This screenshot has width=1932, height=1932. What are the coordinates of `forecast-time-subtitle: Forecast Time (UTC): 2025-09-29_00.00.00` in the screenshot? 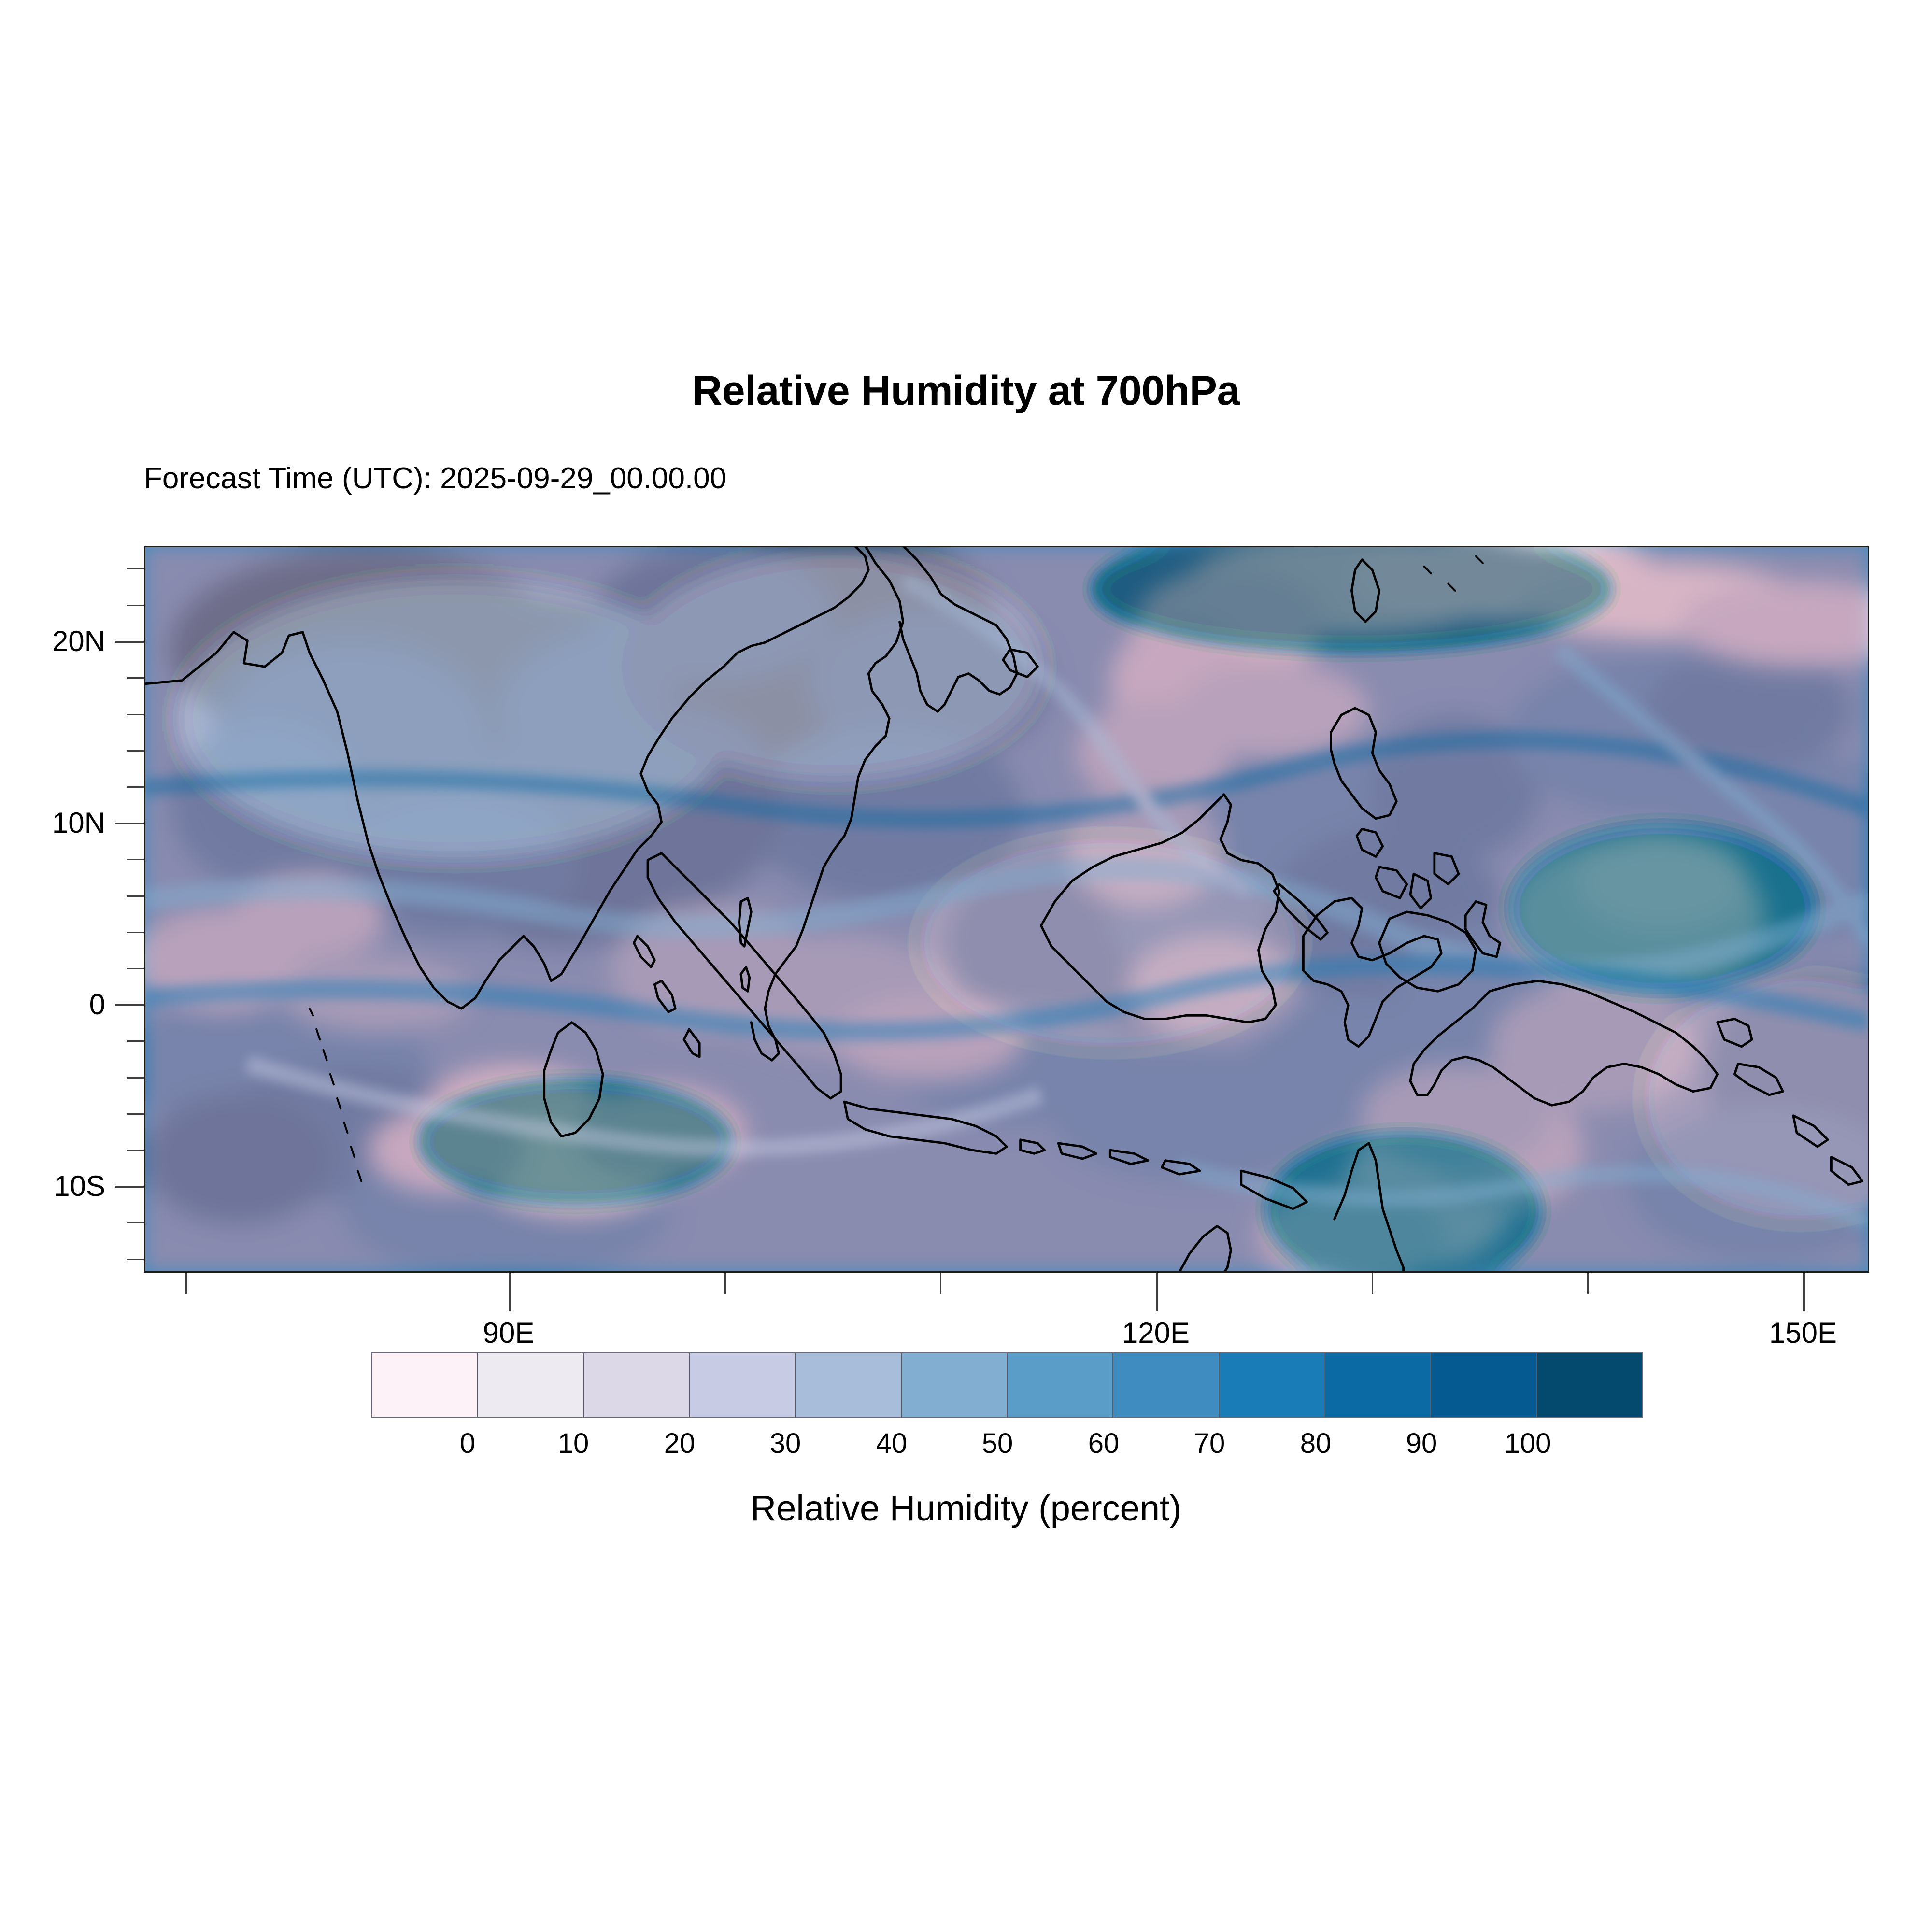 It's located at (435, 478).